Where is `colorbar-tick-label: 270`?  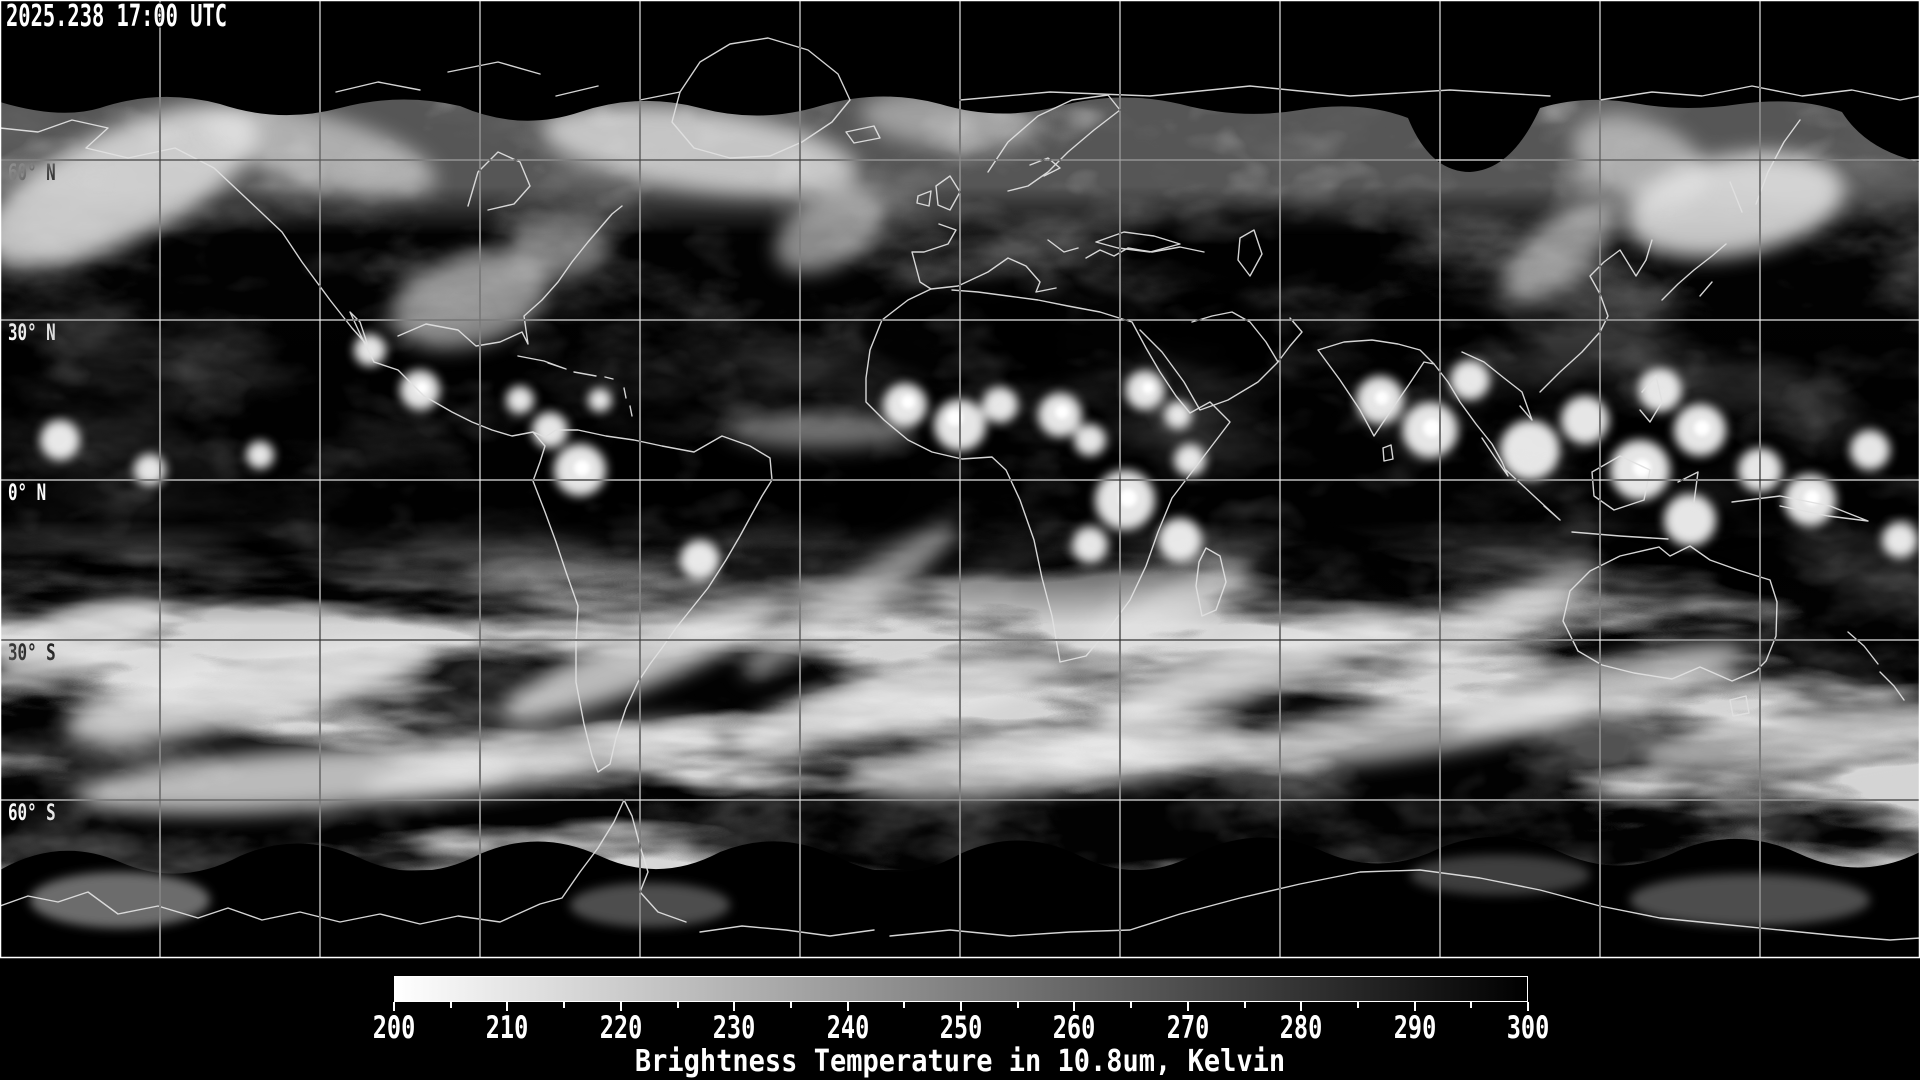 colorbar-tick-label: 270 is located at coordinates (1188, 1028).